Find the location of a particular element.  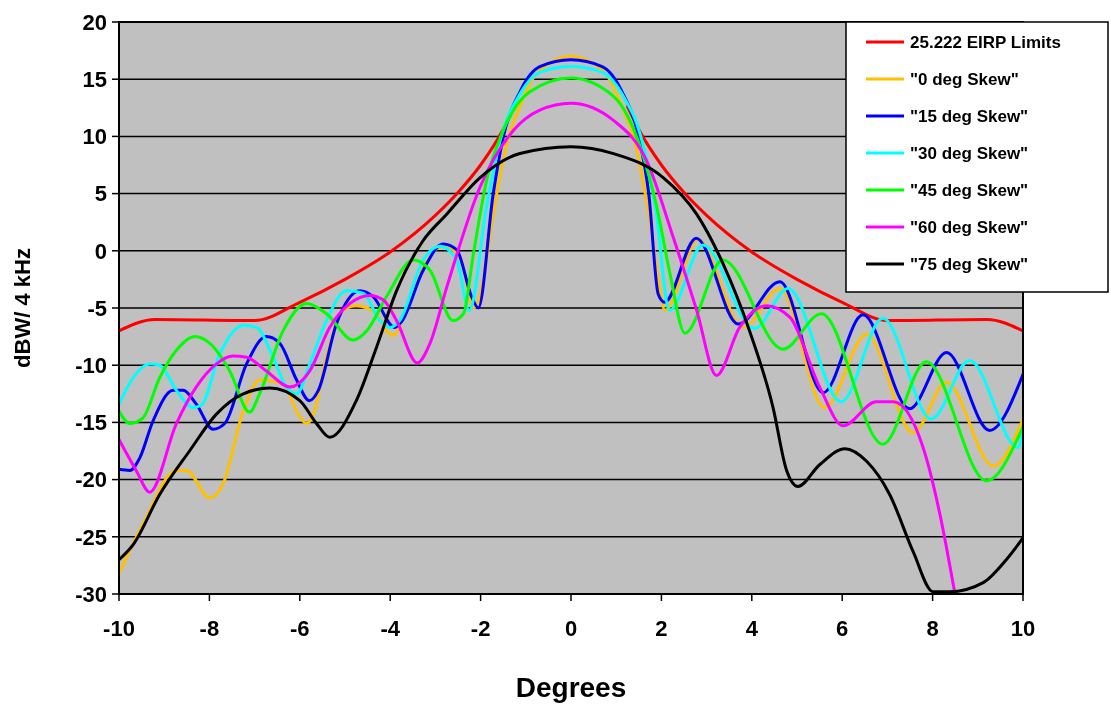

x-tick-label: -2 is located at coordinates (480, 628).